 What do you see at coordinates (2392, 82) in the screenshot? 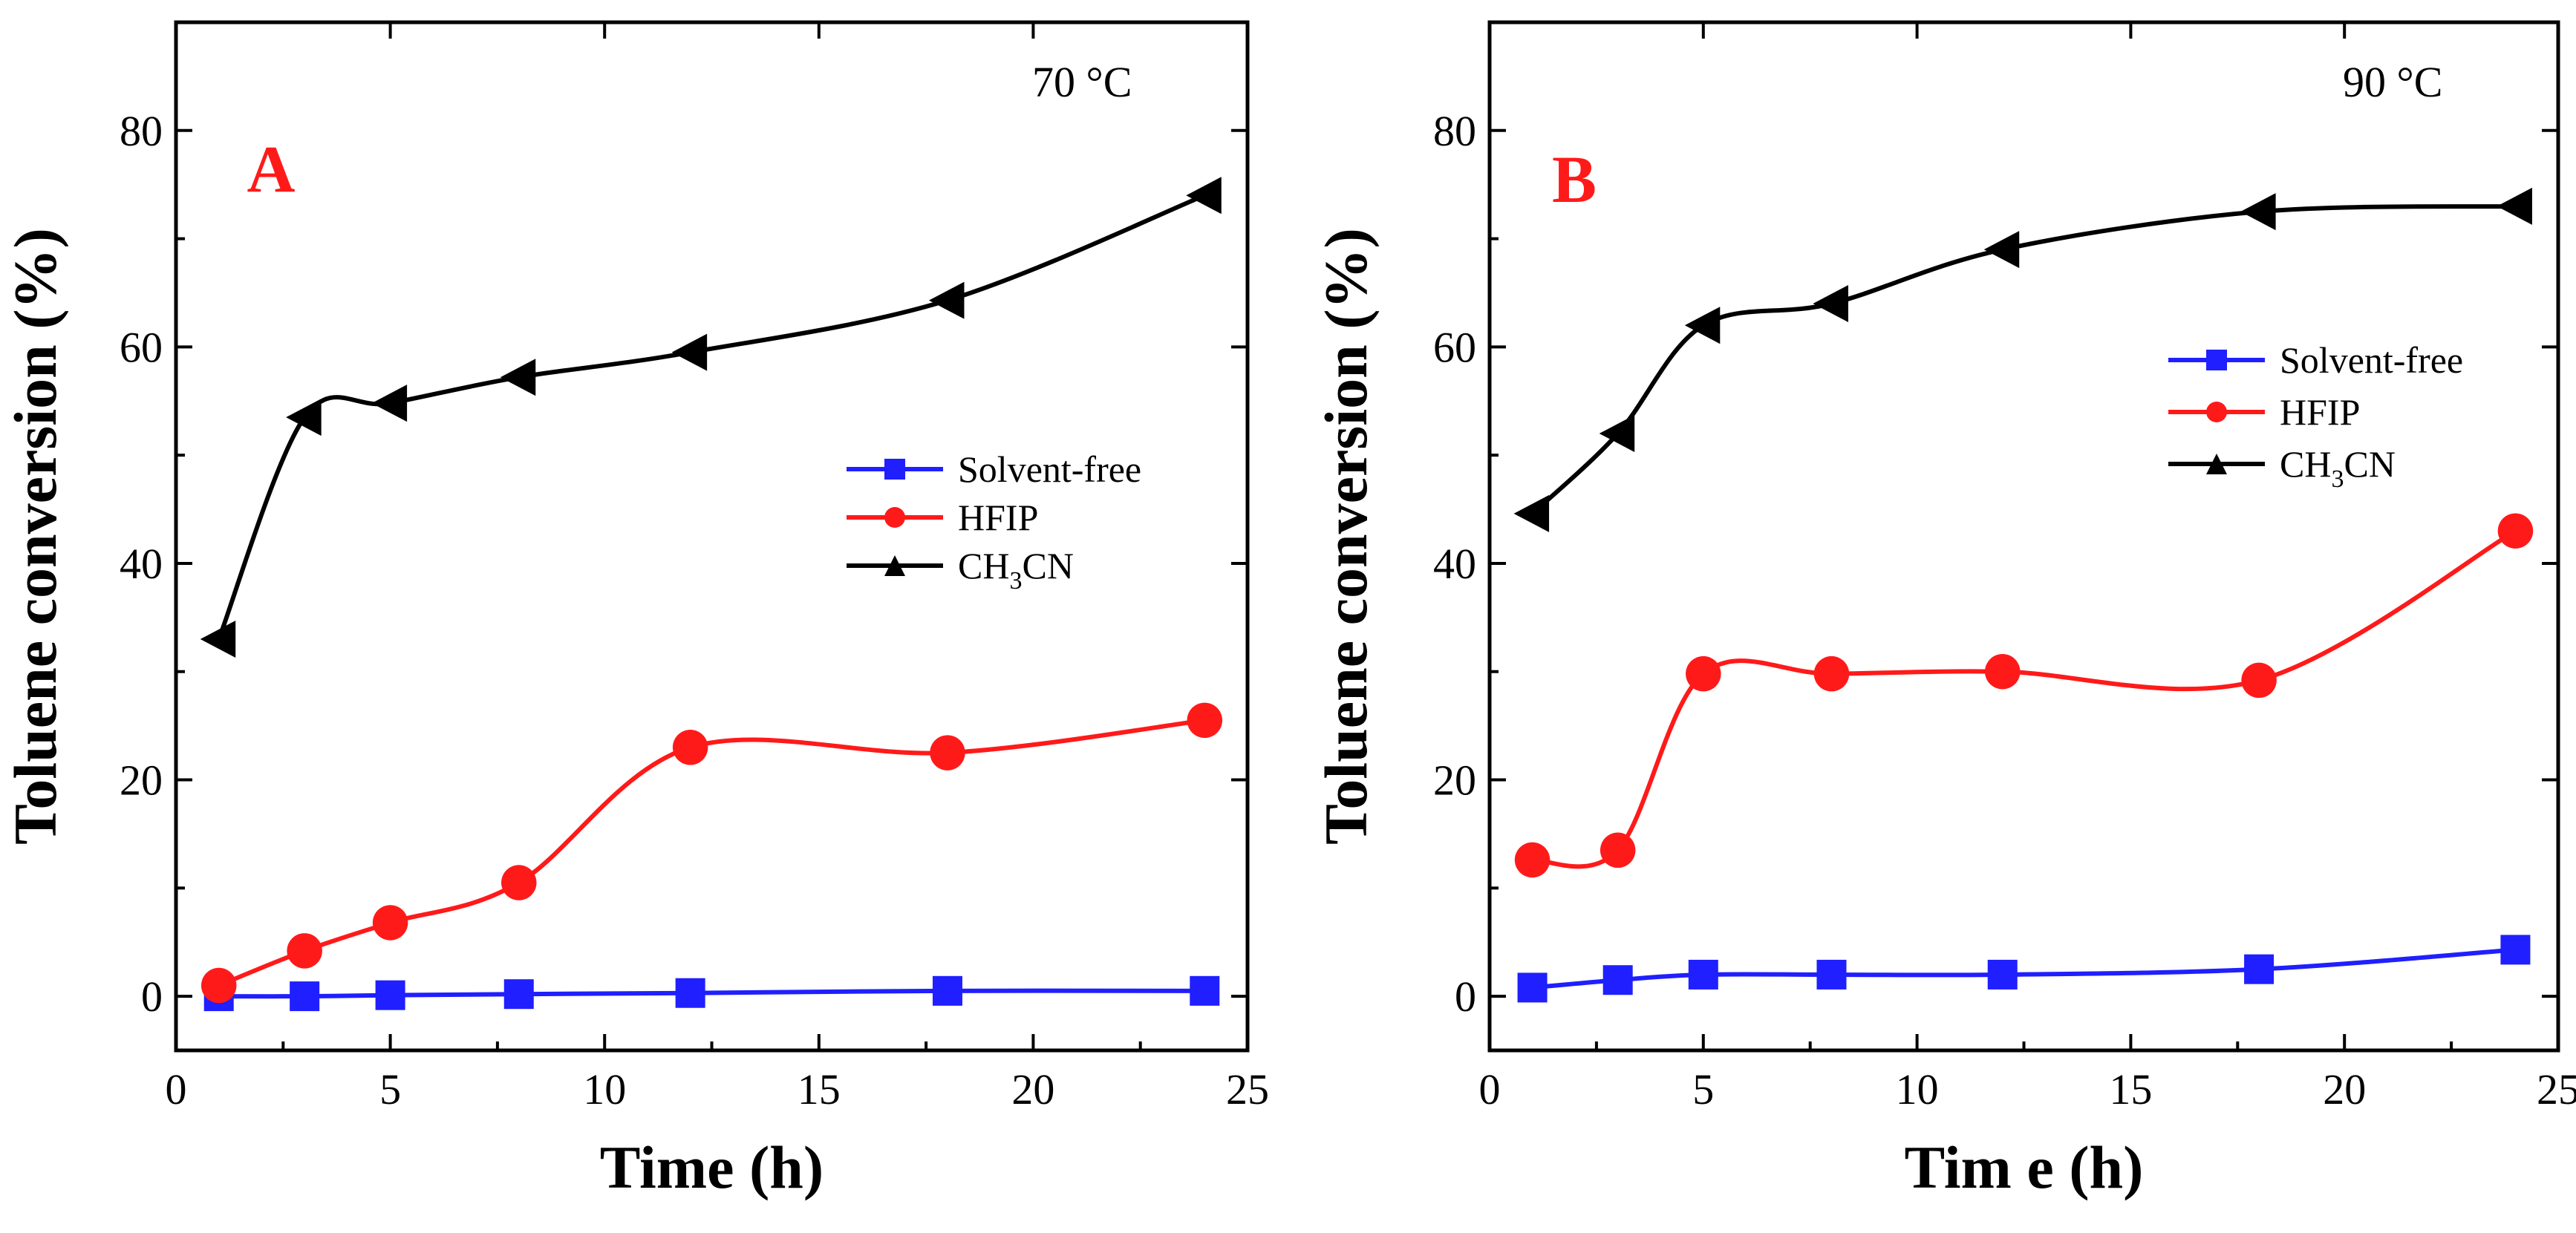
I see `temperature-label: 90 °C` at bounding box center [2392, 82].